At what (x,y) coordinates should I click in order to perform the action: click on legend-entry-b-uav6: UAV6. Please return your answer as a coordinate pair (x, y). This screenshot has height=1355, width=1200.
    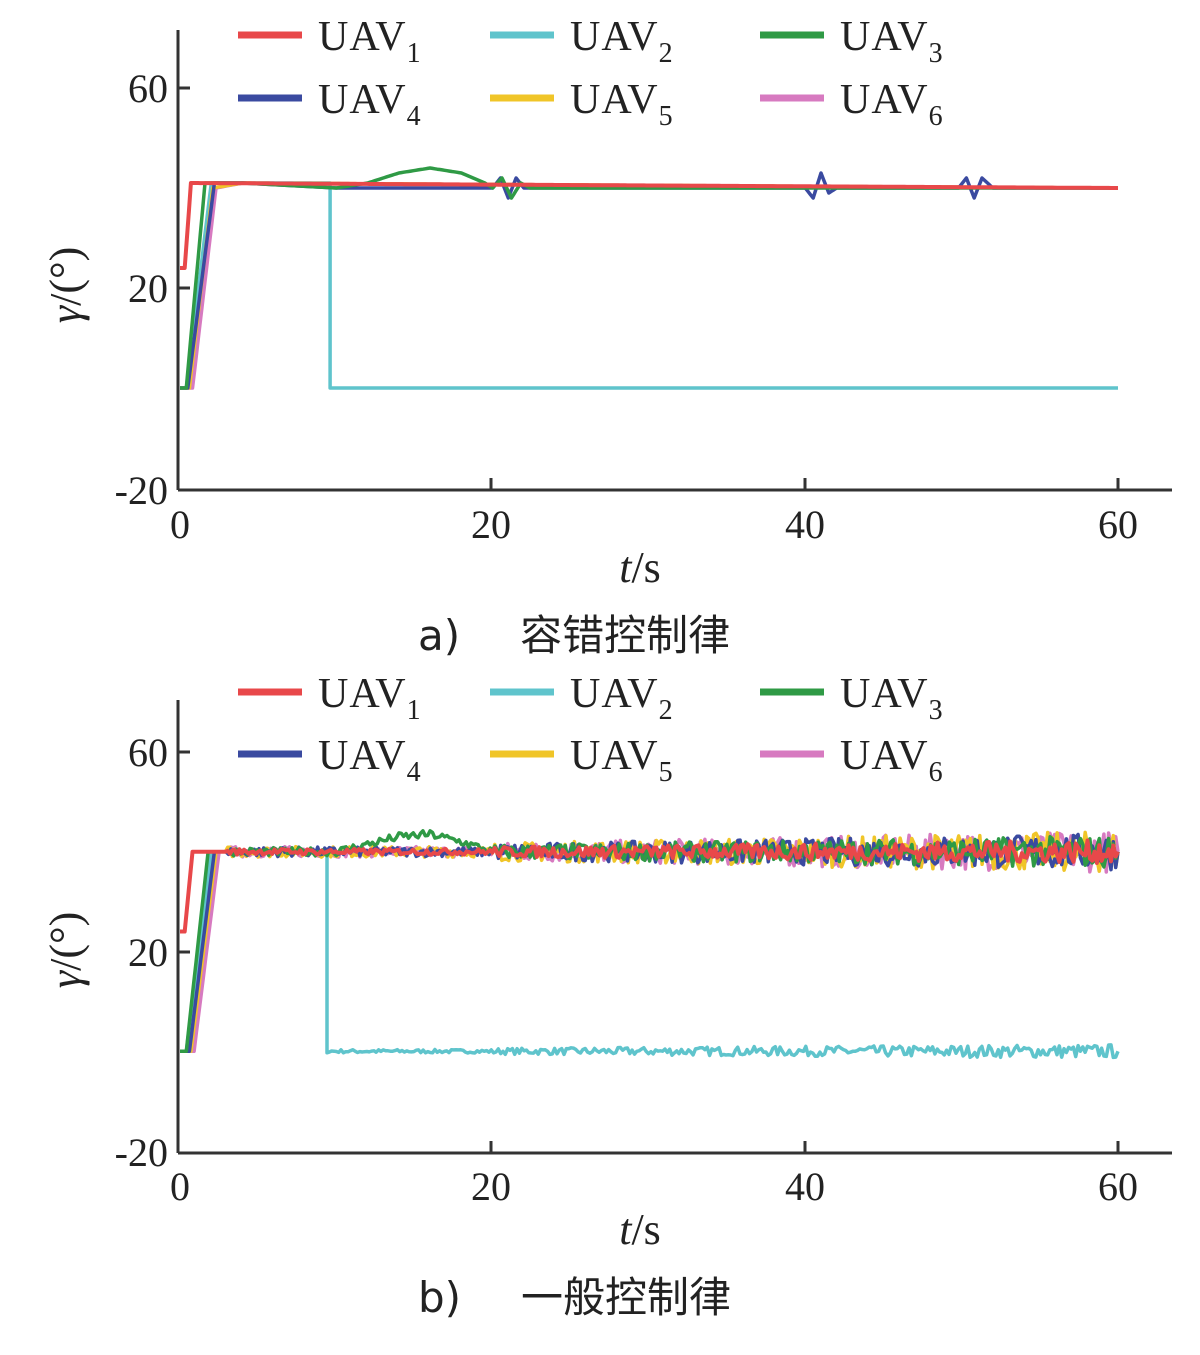
    Looking at the image, I should click on (892, 760).